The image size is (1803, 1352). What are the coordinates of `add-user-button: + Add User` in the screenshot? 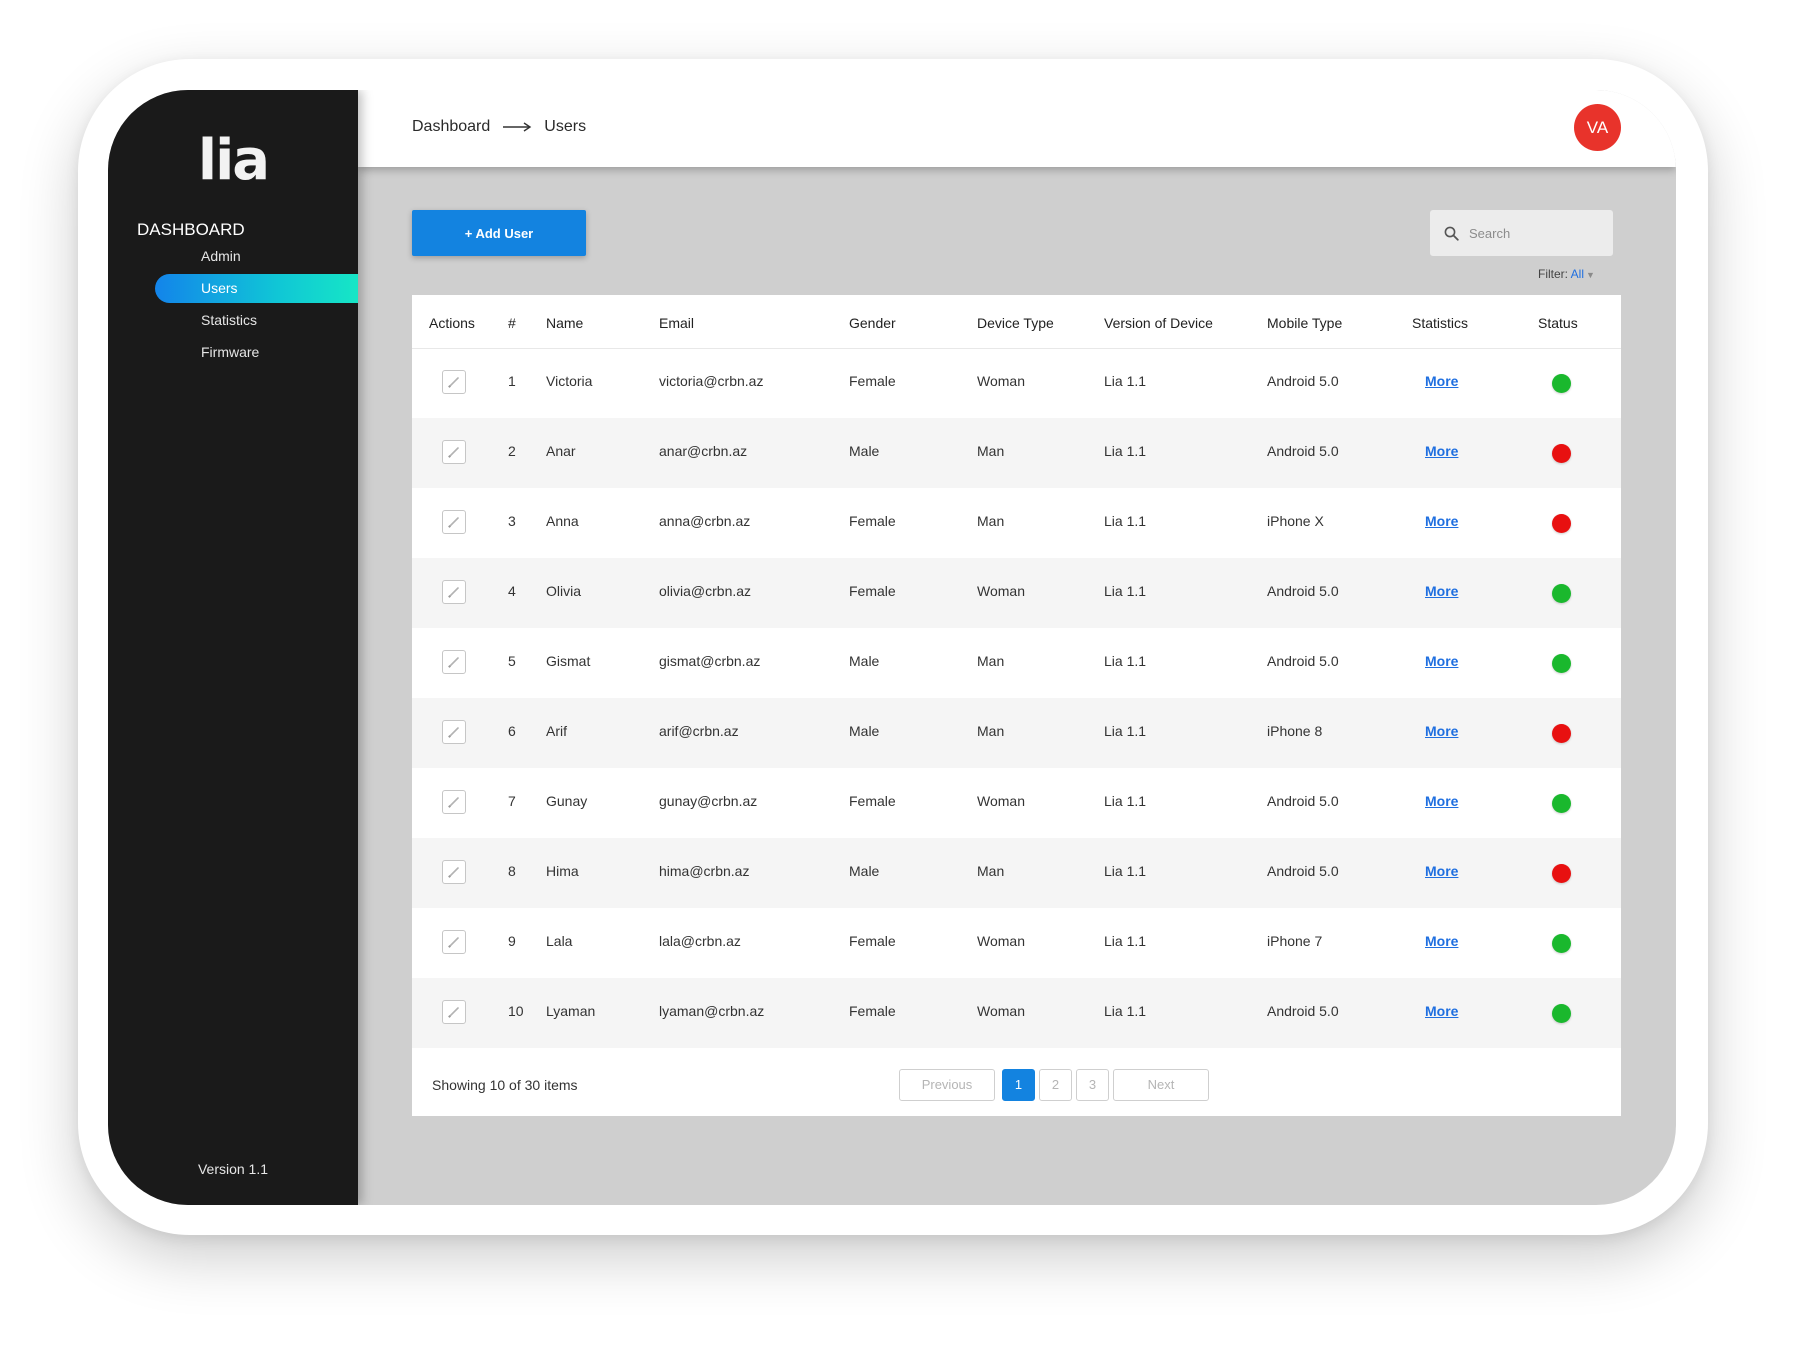 It's located at (499, 233).